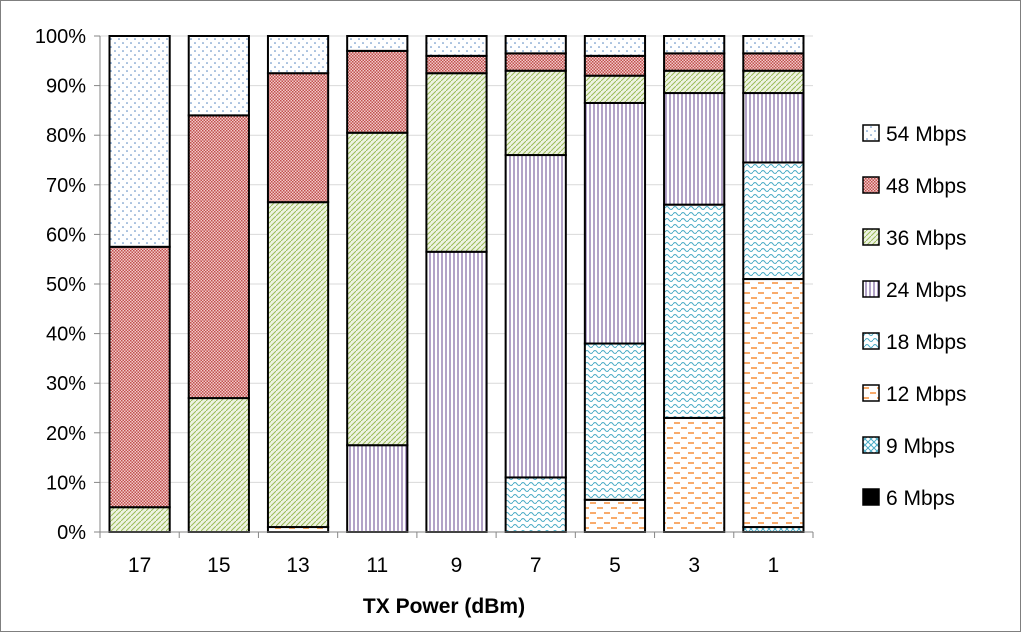 The height and width of the screenshot is (632, 1021). Describe the element at coordinates (71, 533) in the screenshot. I see `y-tick-label: 0%` at that location.